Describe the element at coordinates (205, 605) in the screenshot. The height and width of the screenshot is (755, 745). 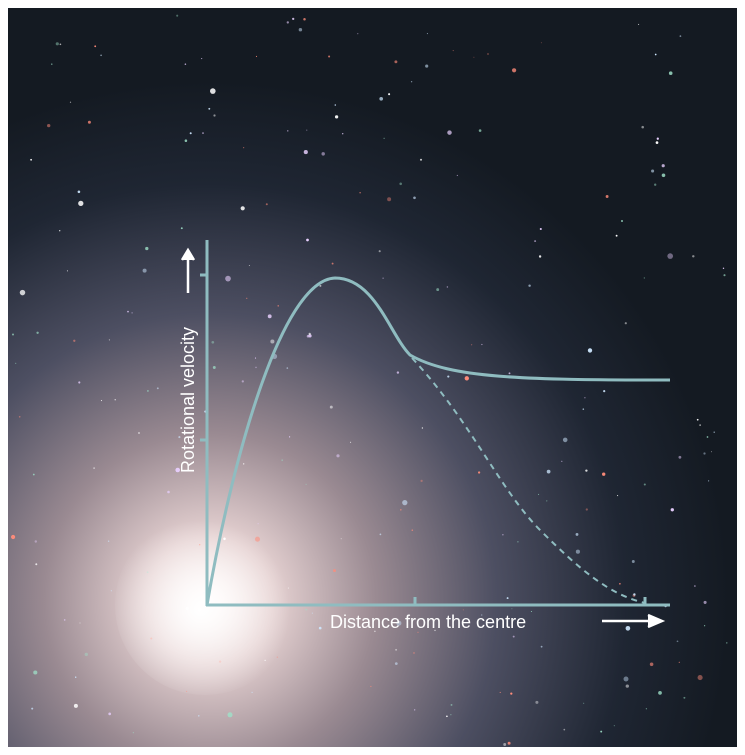
I see `galaxy-core` at that location.